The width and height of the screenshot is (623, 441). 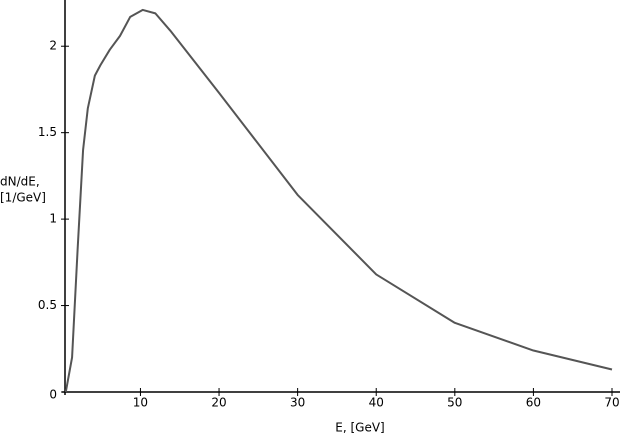 What do you see at coordinates (533, 403) in the screenshot?
I see `x-tick-label: 60` at bounding box center [533, 403].